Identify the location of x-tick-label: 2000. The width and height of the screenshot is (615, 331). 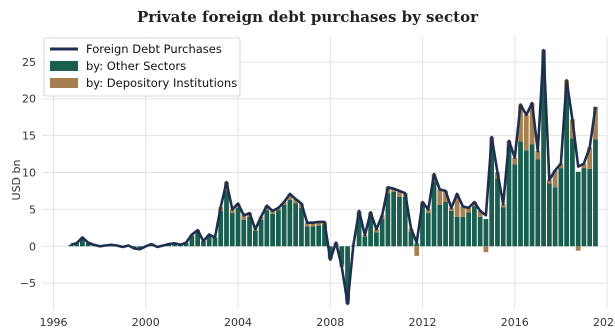
(146, 322).